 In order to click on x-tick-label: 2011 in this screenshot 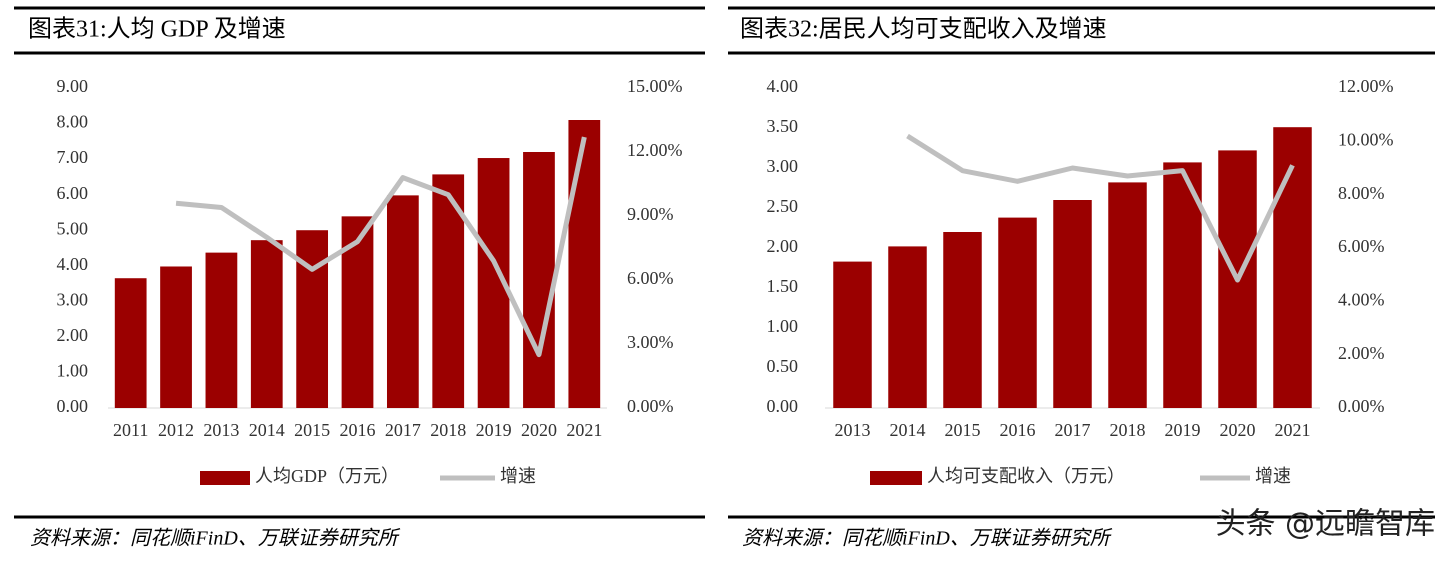, I will do `click(130, 430)`.